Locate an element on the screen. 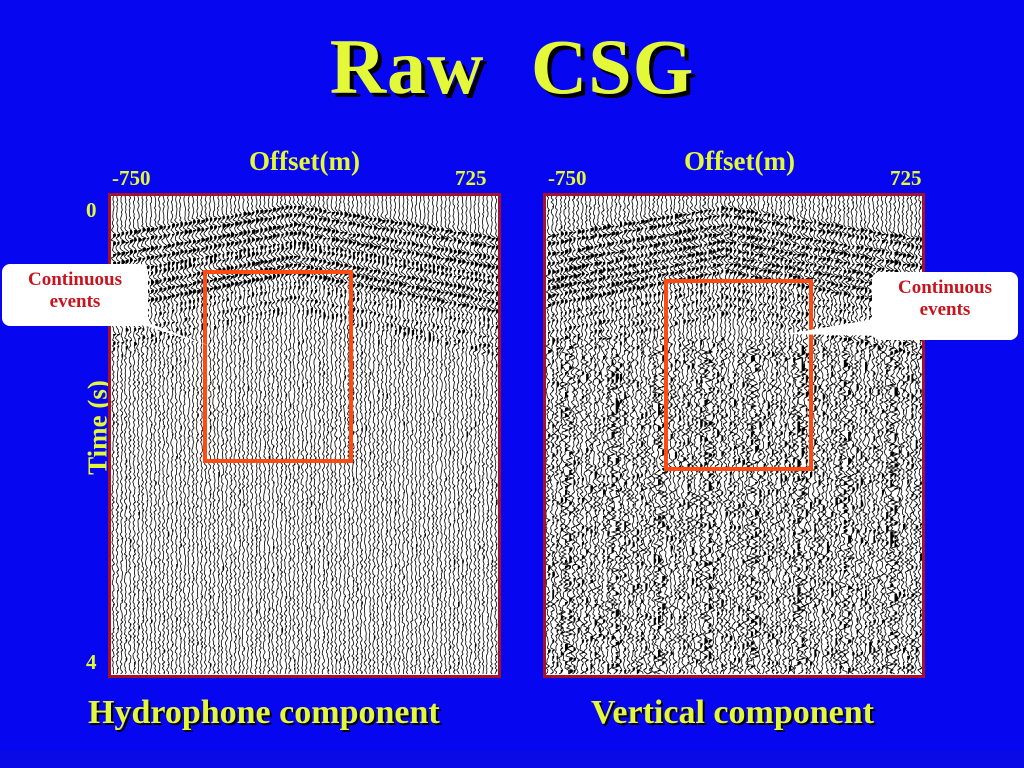 This screenshot has height=768, width=1024. left-offset-max: 725 is located at coordinates (471, 178).